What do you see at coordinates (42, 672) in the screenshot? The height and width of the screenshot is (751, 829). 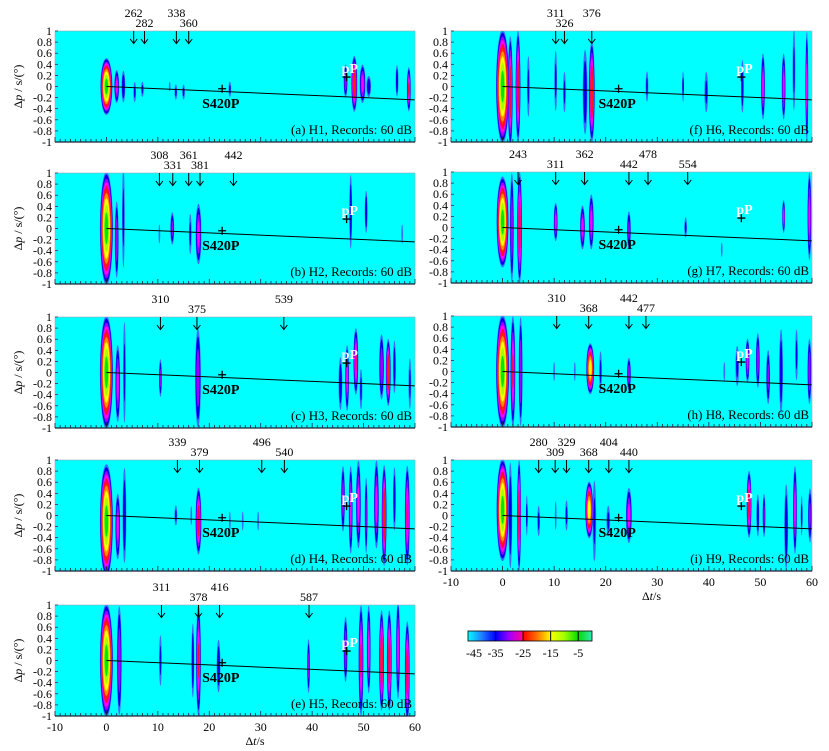 I see `y-tick-label: -0.2` at bounding box center [42, 672].